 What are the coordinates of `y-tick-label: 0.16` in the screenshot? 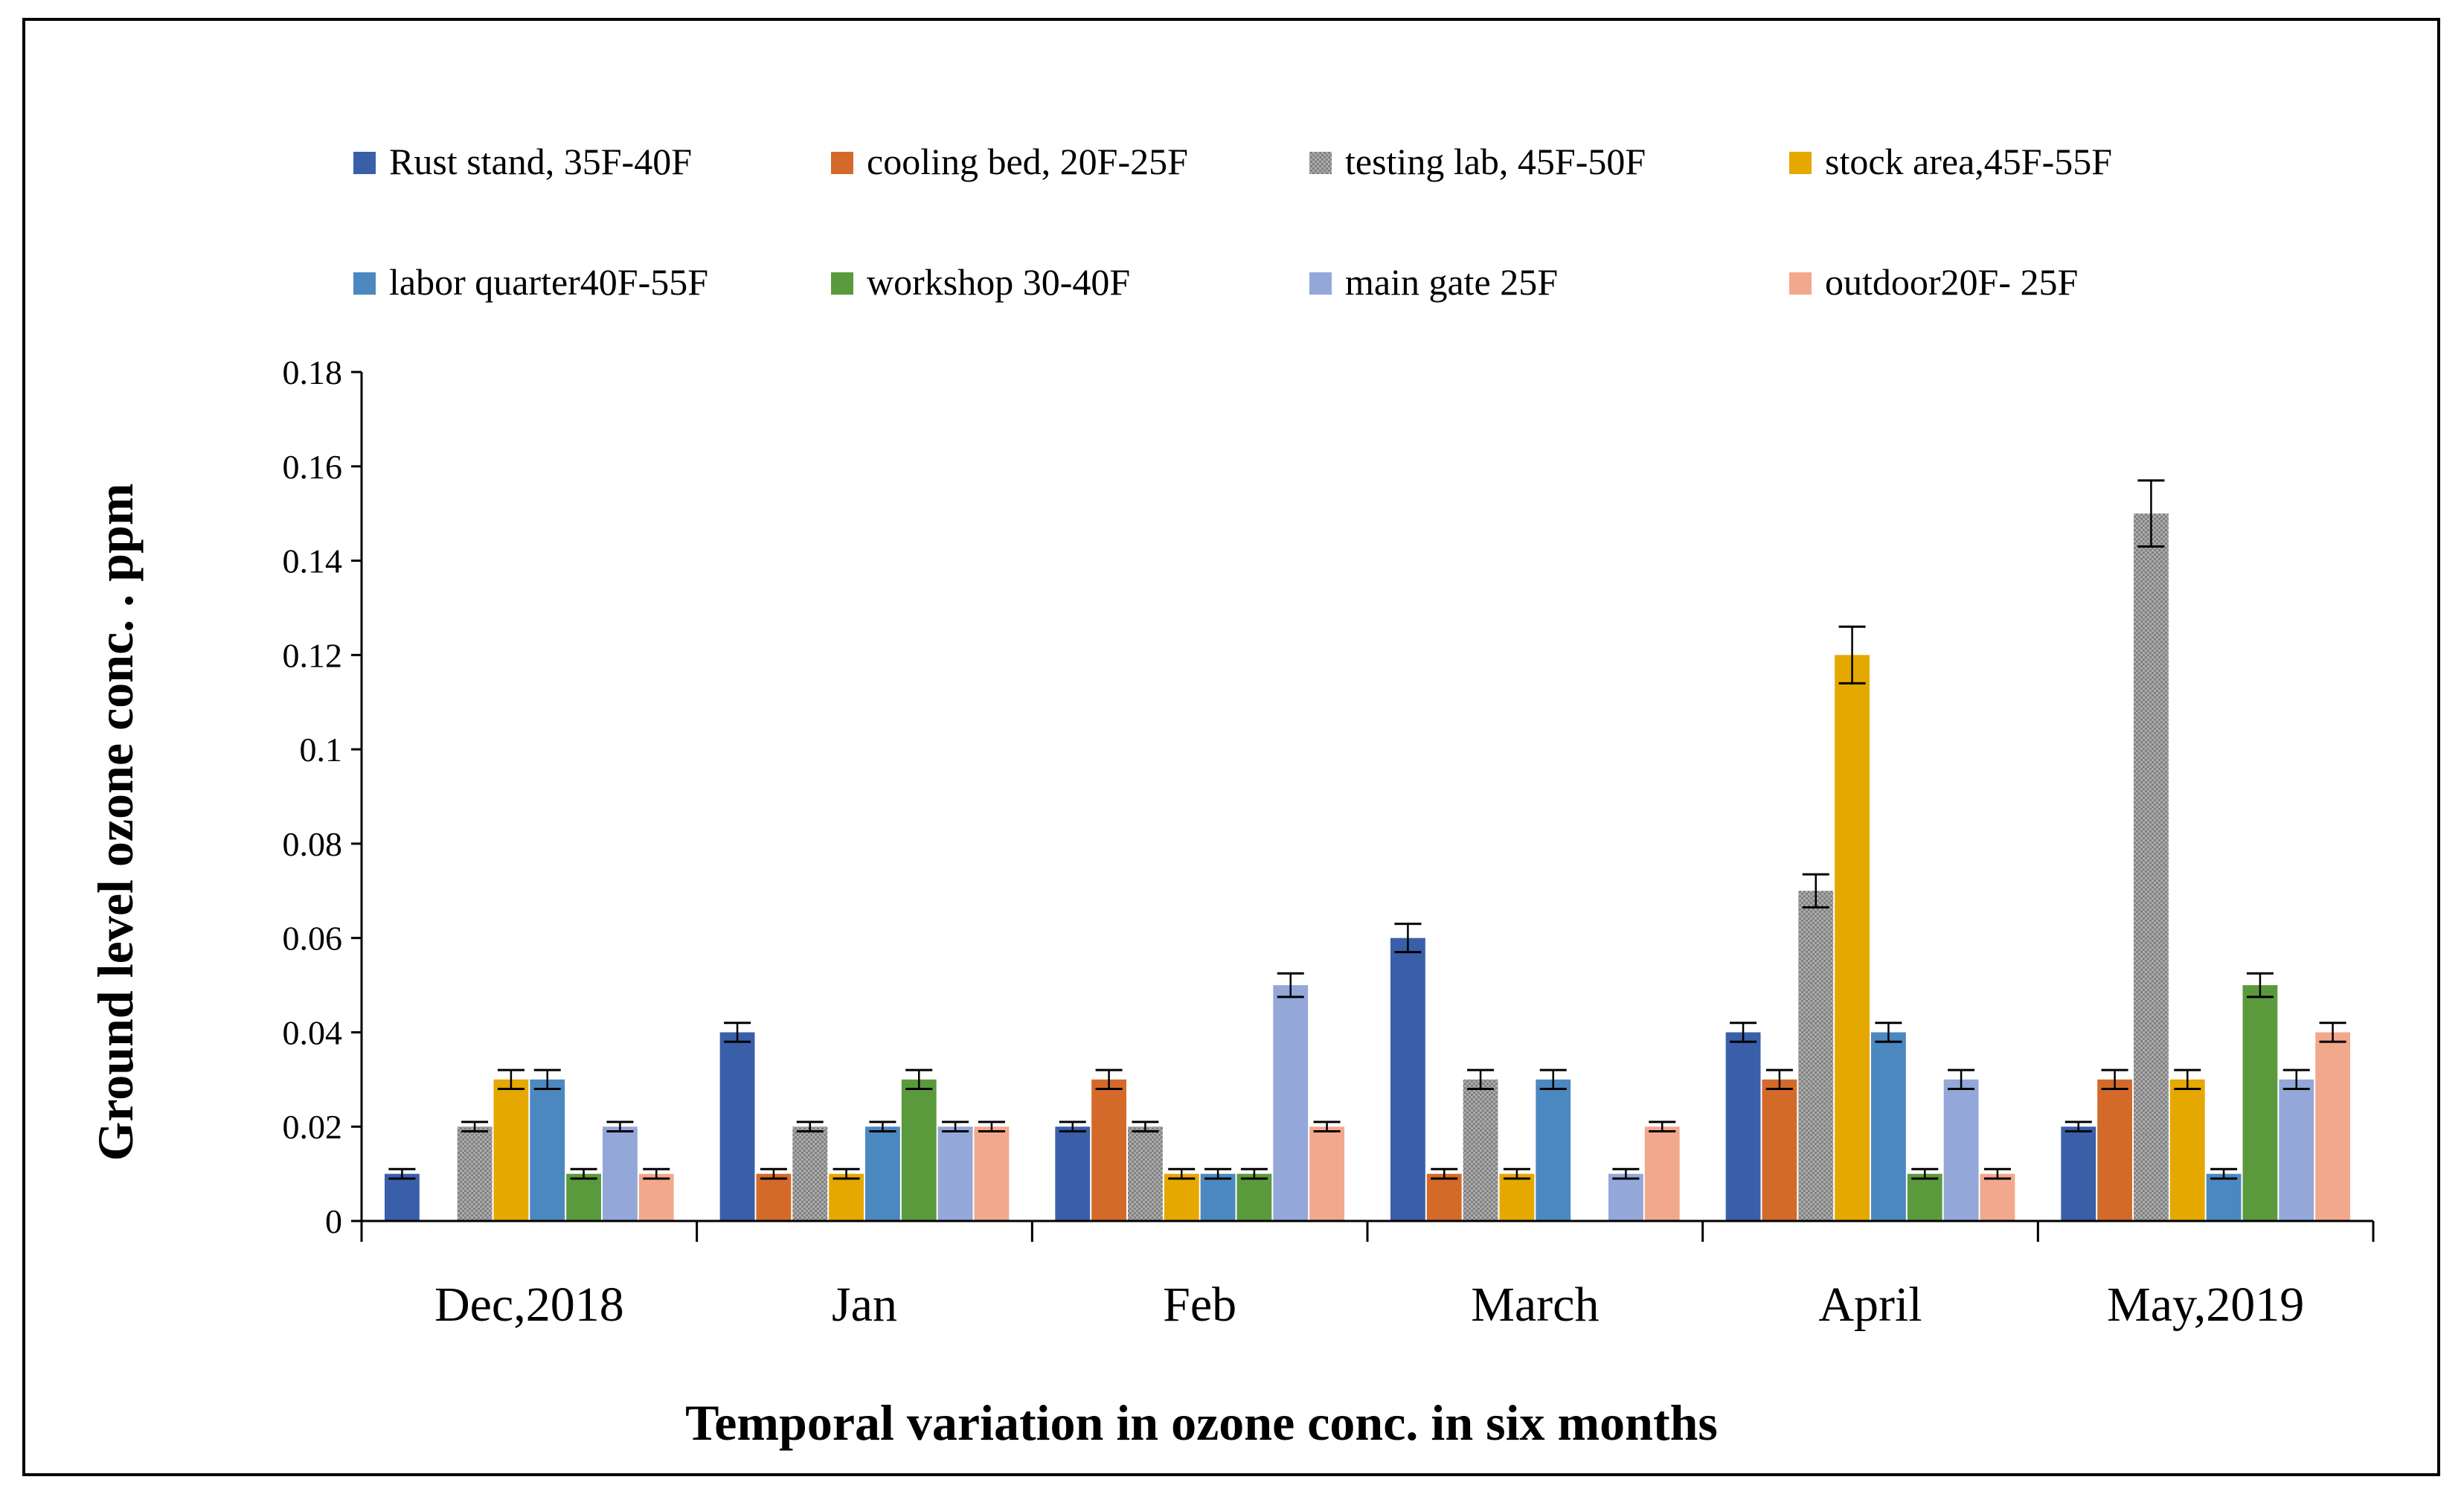 It's located at (313, 467).